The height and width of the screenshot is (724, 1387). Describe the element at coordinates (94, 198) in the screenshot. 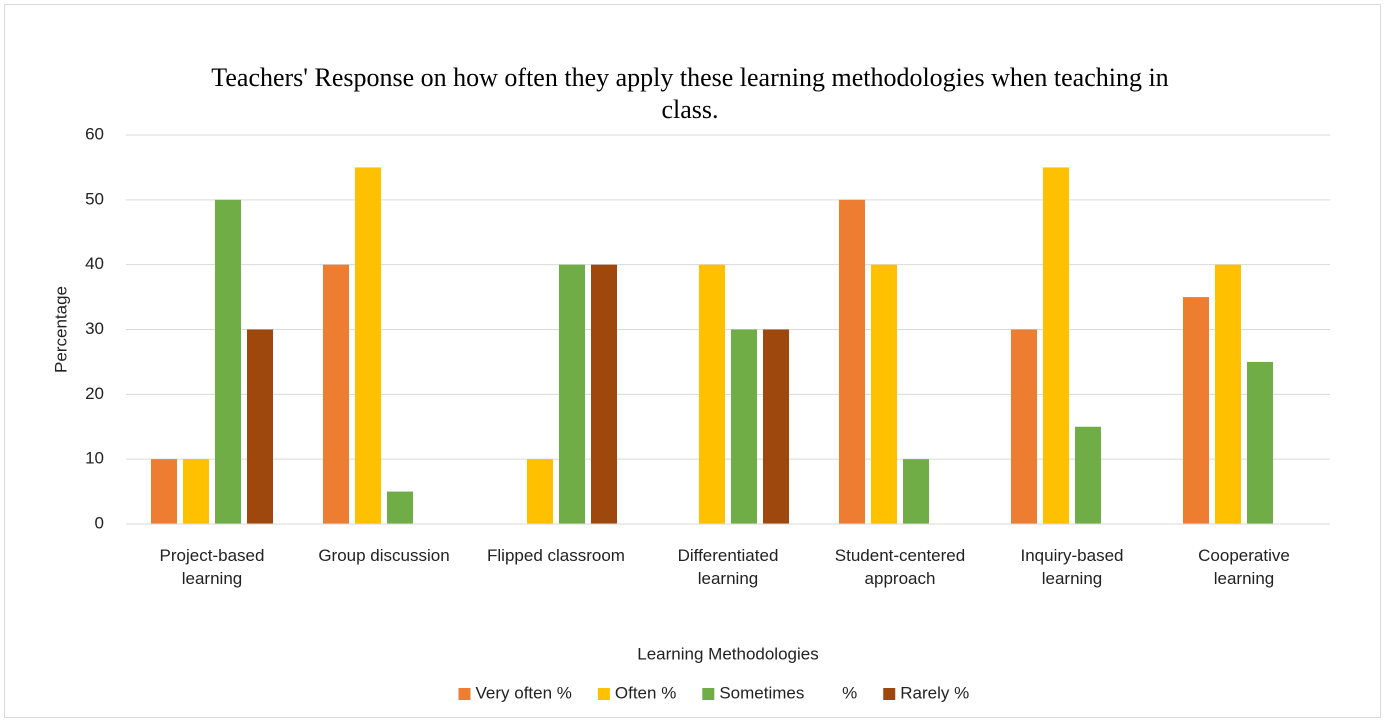

I see `y-tick-label: 50` at that location.